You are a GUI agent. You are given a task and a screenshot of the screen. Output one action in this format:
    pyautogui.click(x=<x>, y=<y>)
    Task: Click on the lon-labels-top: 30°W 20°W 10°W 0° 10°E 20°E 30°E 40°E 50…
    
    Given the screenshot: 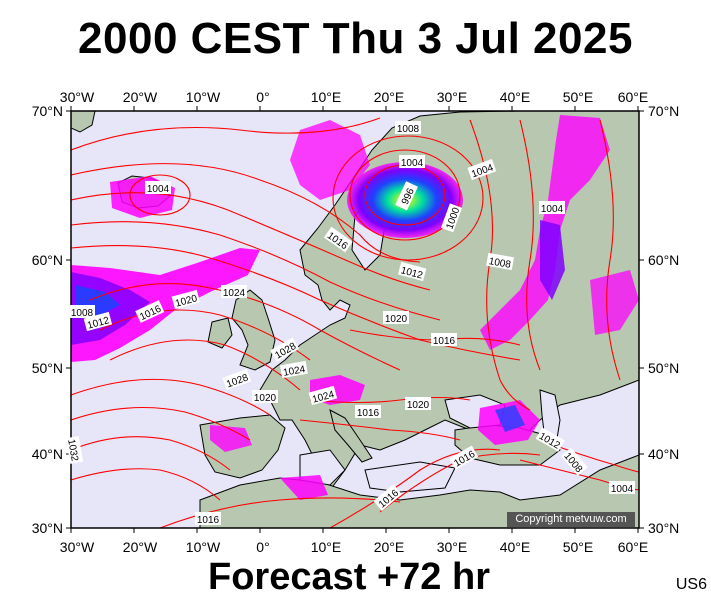 What is the action you would take?
    pyautogui.click(x=354, y=97)
    